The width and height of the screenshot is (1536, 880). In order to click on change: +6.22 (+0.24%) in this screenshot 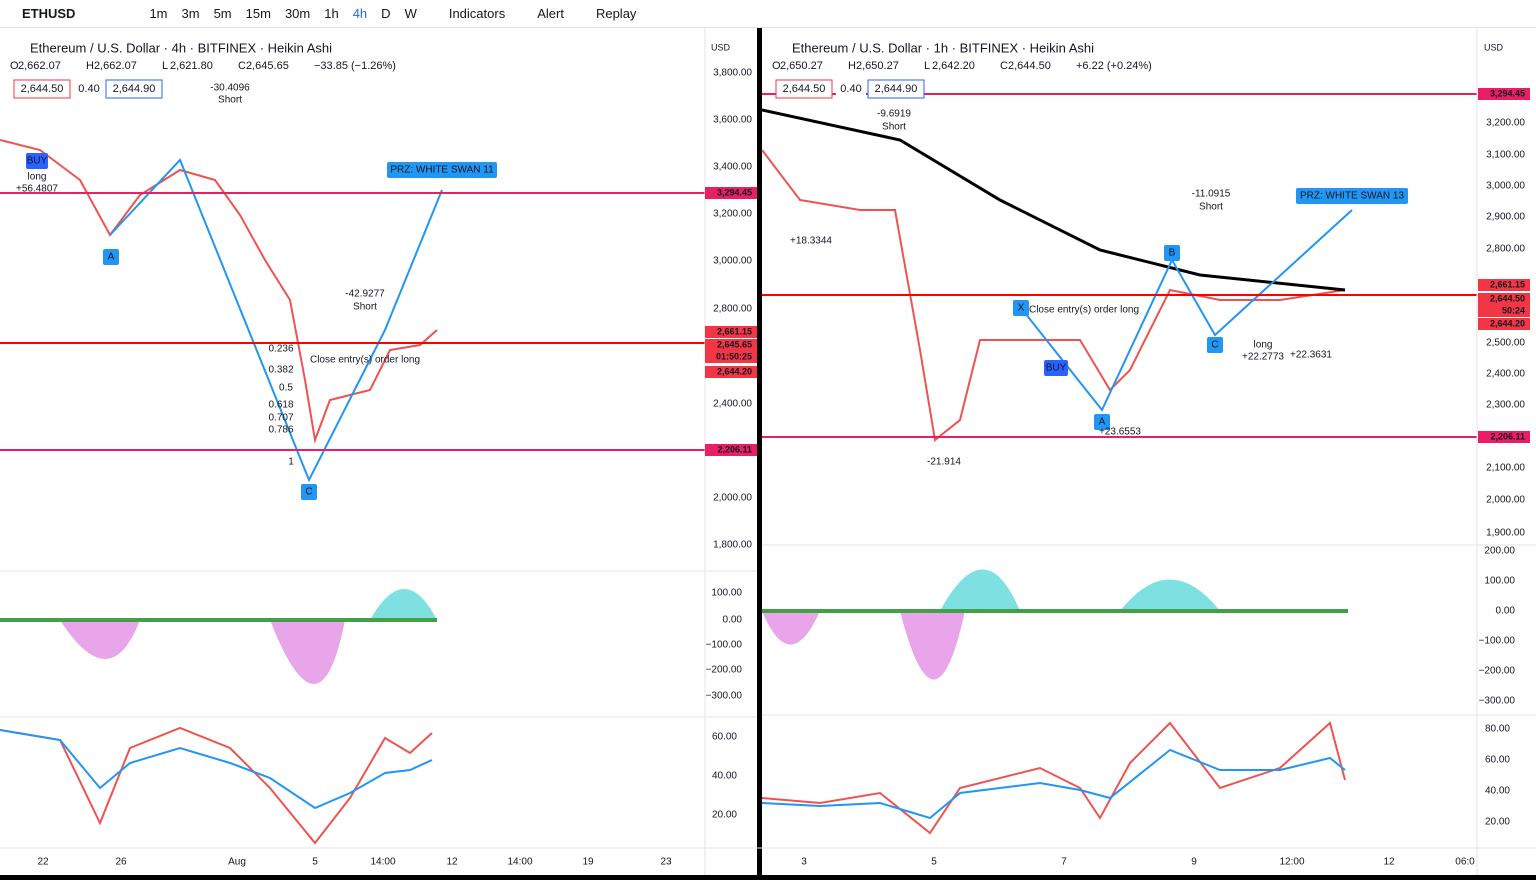, I will do `click(1114, 66)`.